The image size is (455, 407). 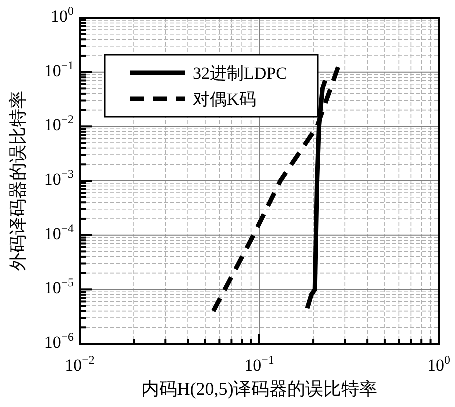 I want to click on y-tick-label: 10$^{0}$, so click(x=62, y=15).